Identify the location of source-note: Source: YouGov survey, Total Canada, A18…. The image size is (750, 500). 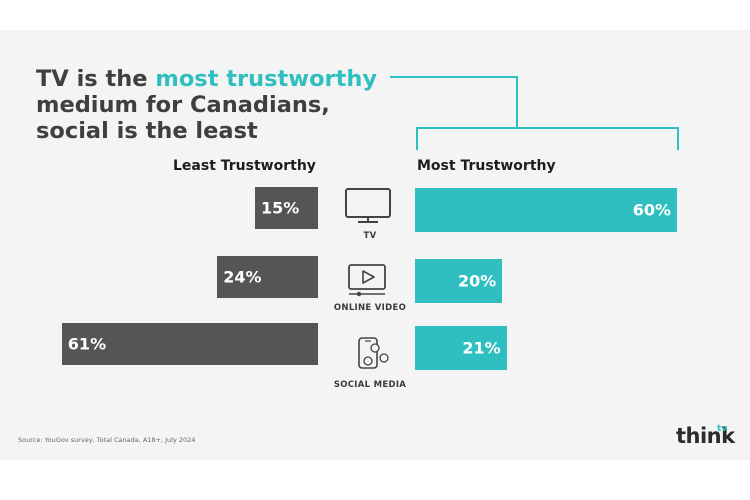
(107, 440).